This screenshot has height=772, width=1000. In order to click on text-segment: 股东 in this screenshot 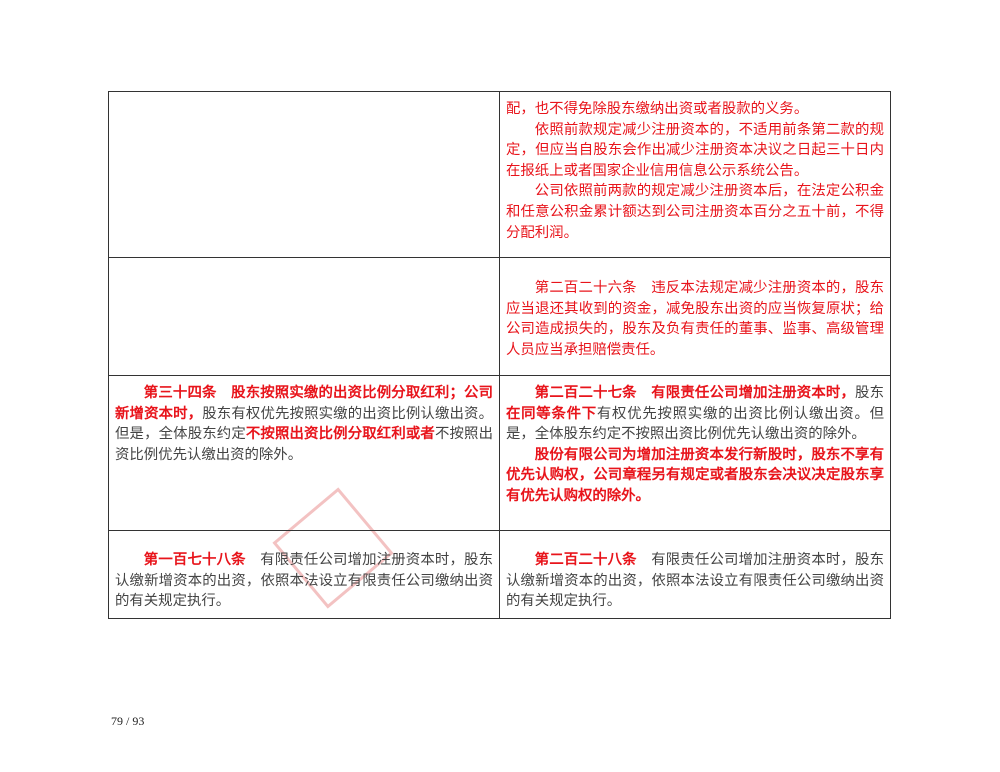, I will do `click(869, 393)`.